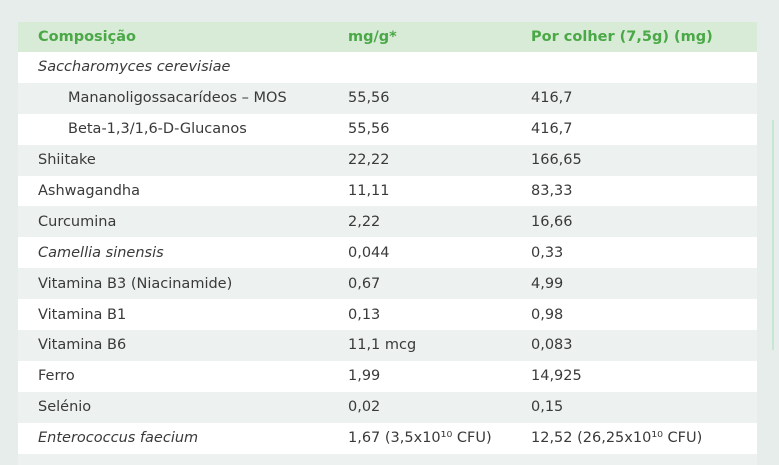  I want to click on table-row: Saccharomyces cerevisiae, so click(387, 67).